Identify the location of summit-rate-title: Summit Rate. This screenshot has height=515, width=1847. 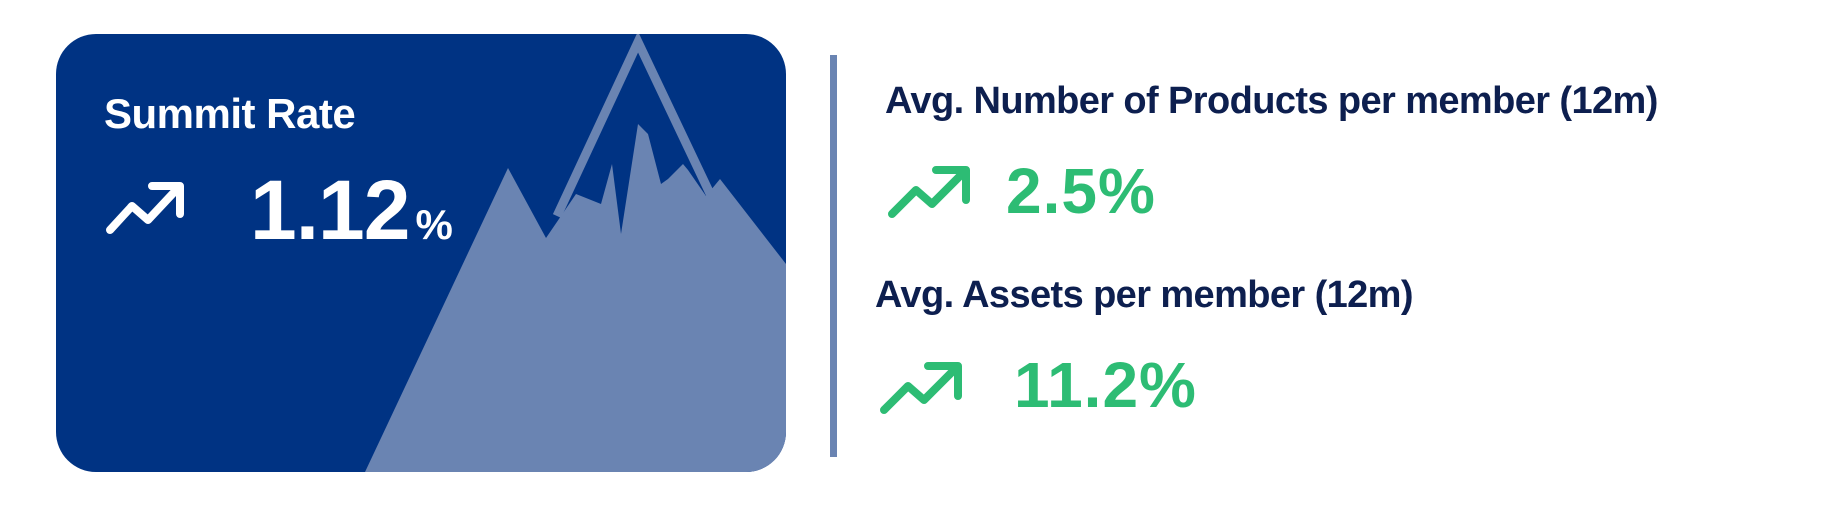
(230, 113).